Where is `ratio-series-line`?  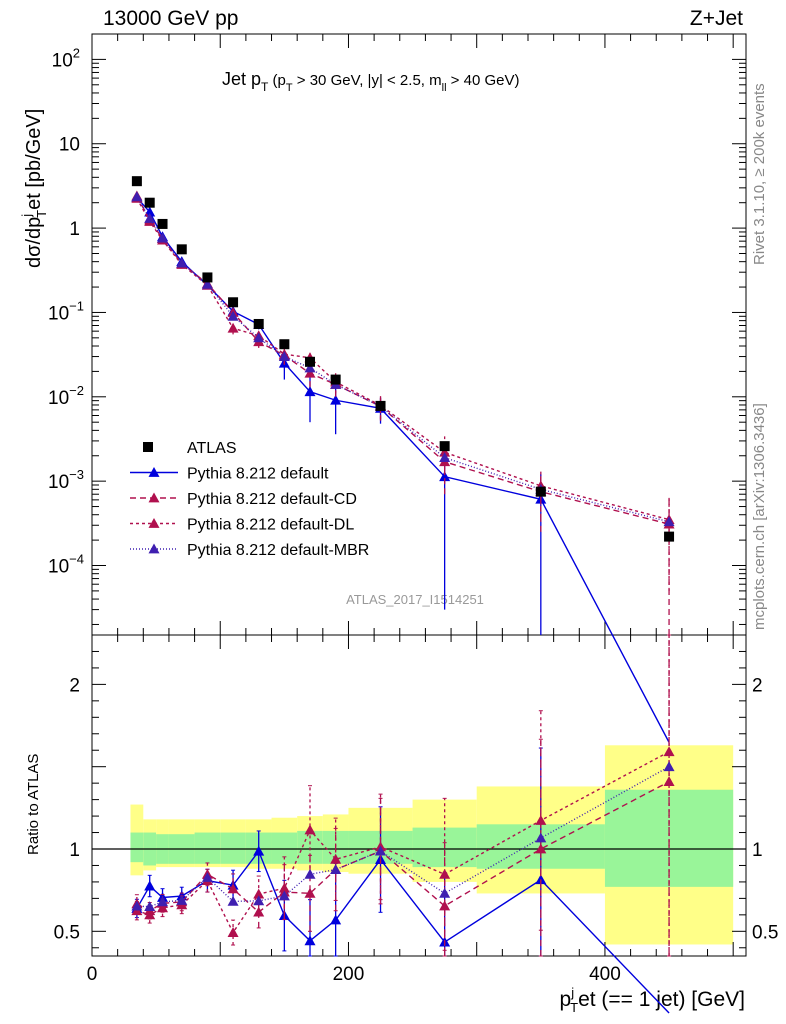 ratio-series-line is located at coordinates (403, 931).